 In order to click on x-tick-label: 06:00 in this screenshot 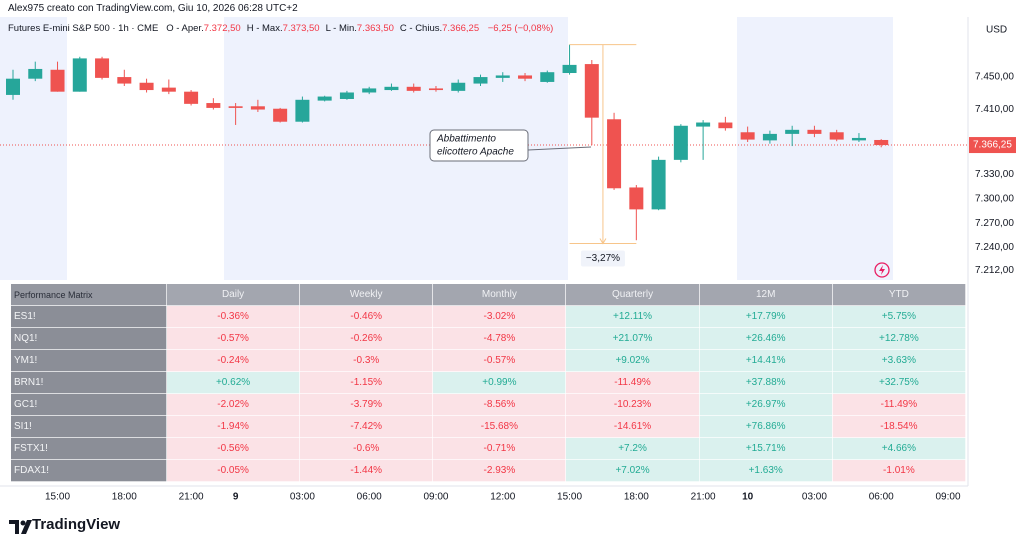, I will do `click(881, 497)`.